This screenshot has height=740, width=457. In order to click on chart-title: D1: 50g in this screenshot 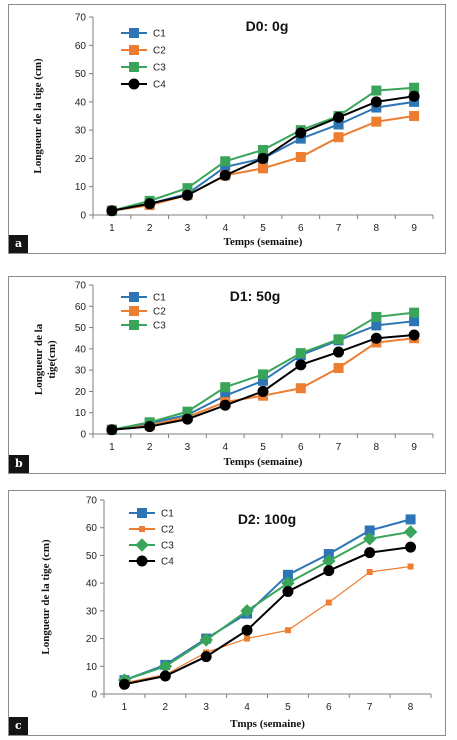, I will do `click(255, 296)`.